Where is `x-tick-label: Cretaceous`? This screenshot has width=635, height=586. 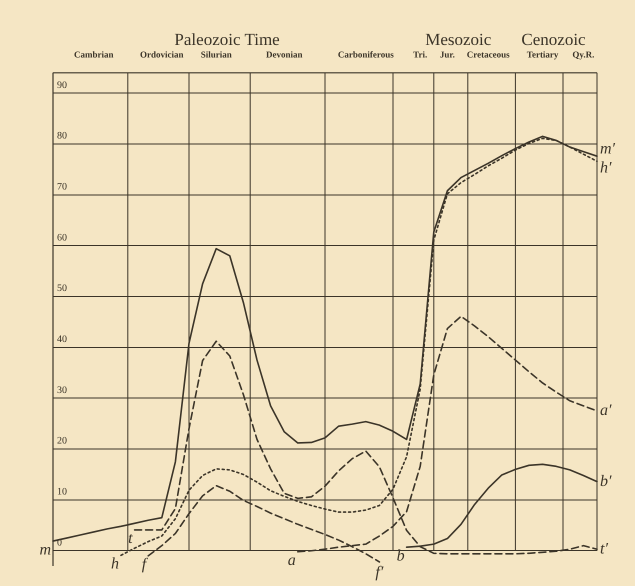 x-tick-label: Cretaceous is located at coordinates (488, 55).